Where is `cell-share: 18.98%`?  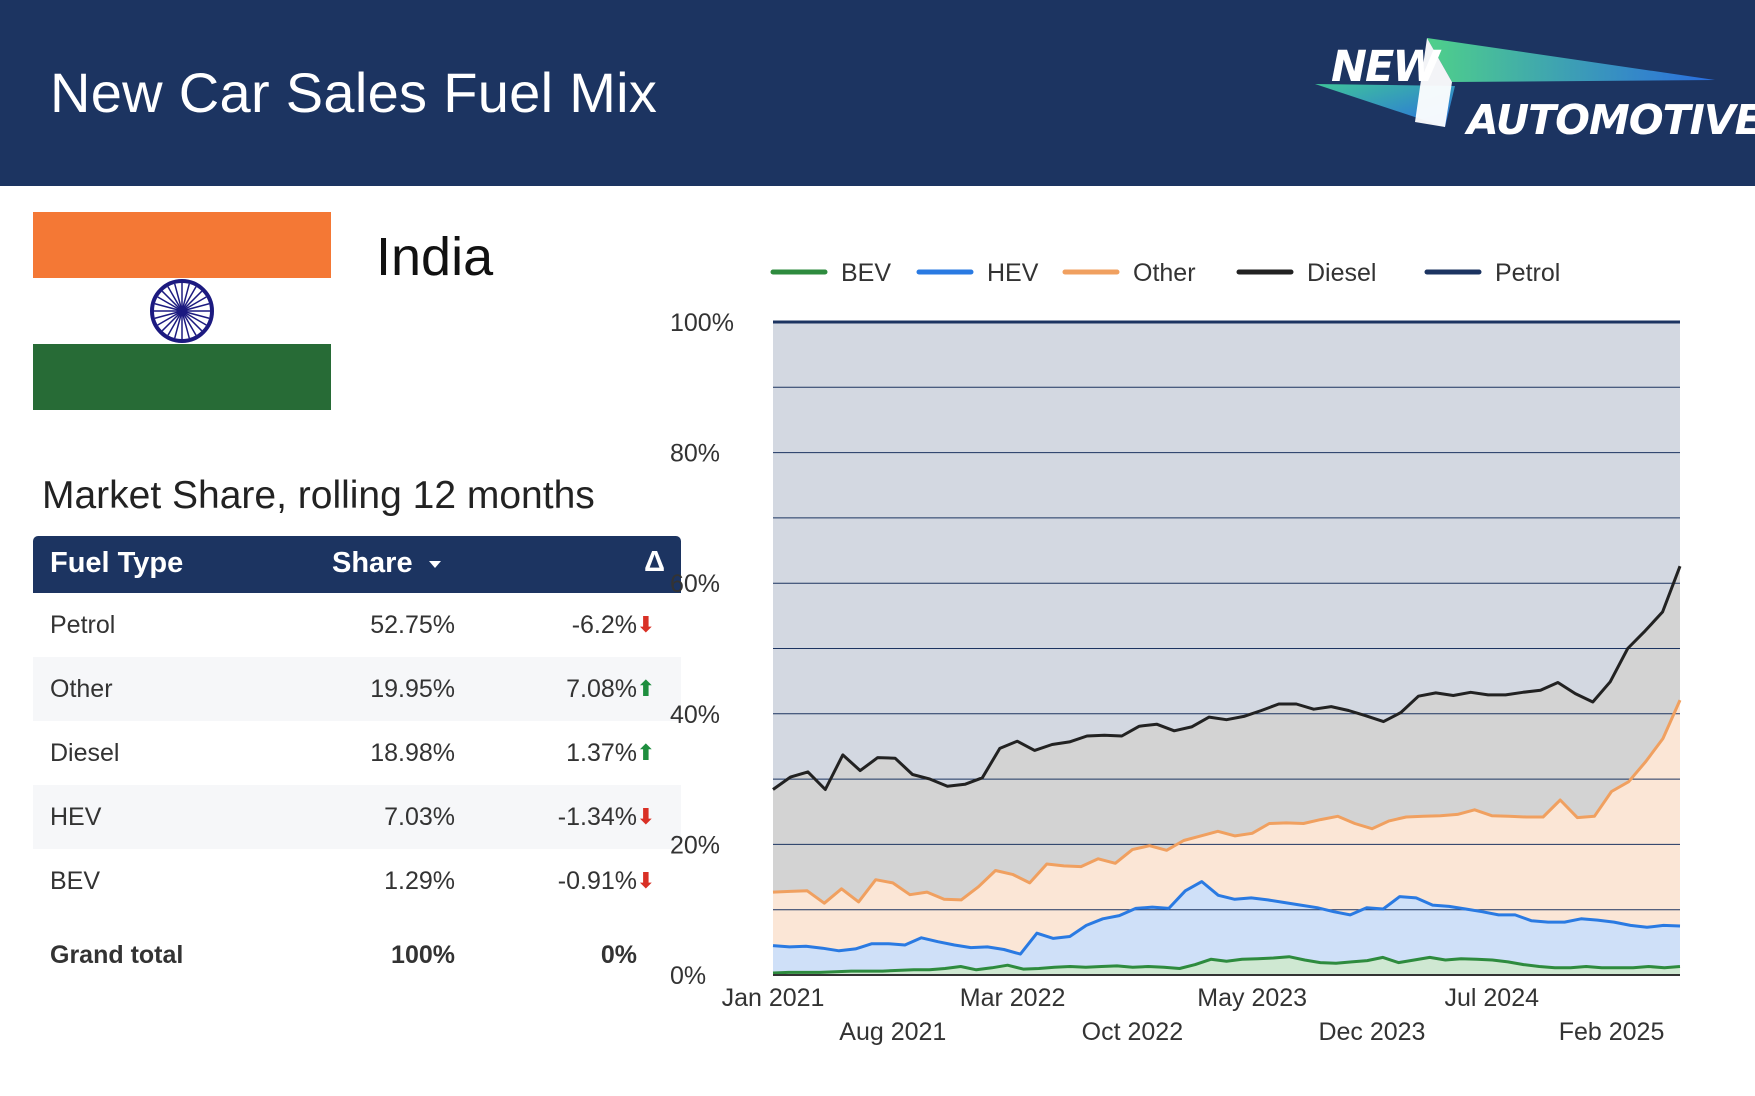
cell-share: 18.98% is located at coordinates (412, 753).